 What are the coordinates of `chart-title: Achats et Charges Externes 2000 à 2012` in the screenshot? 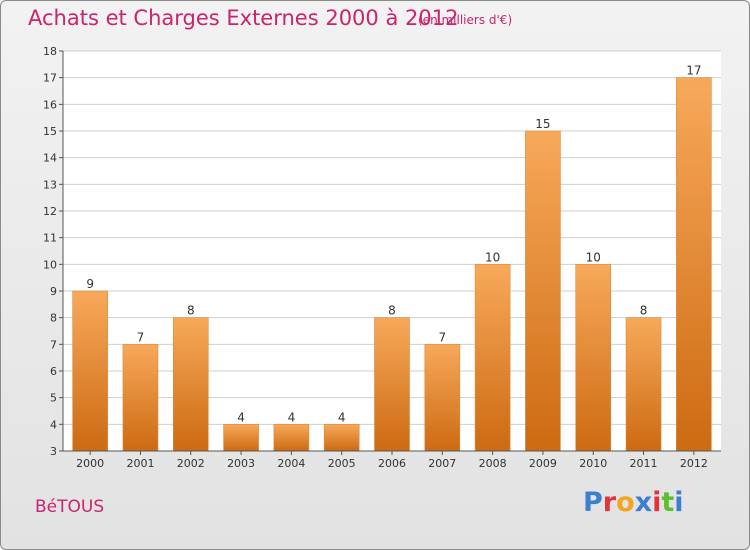 It's located at (243, 18).